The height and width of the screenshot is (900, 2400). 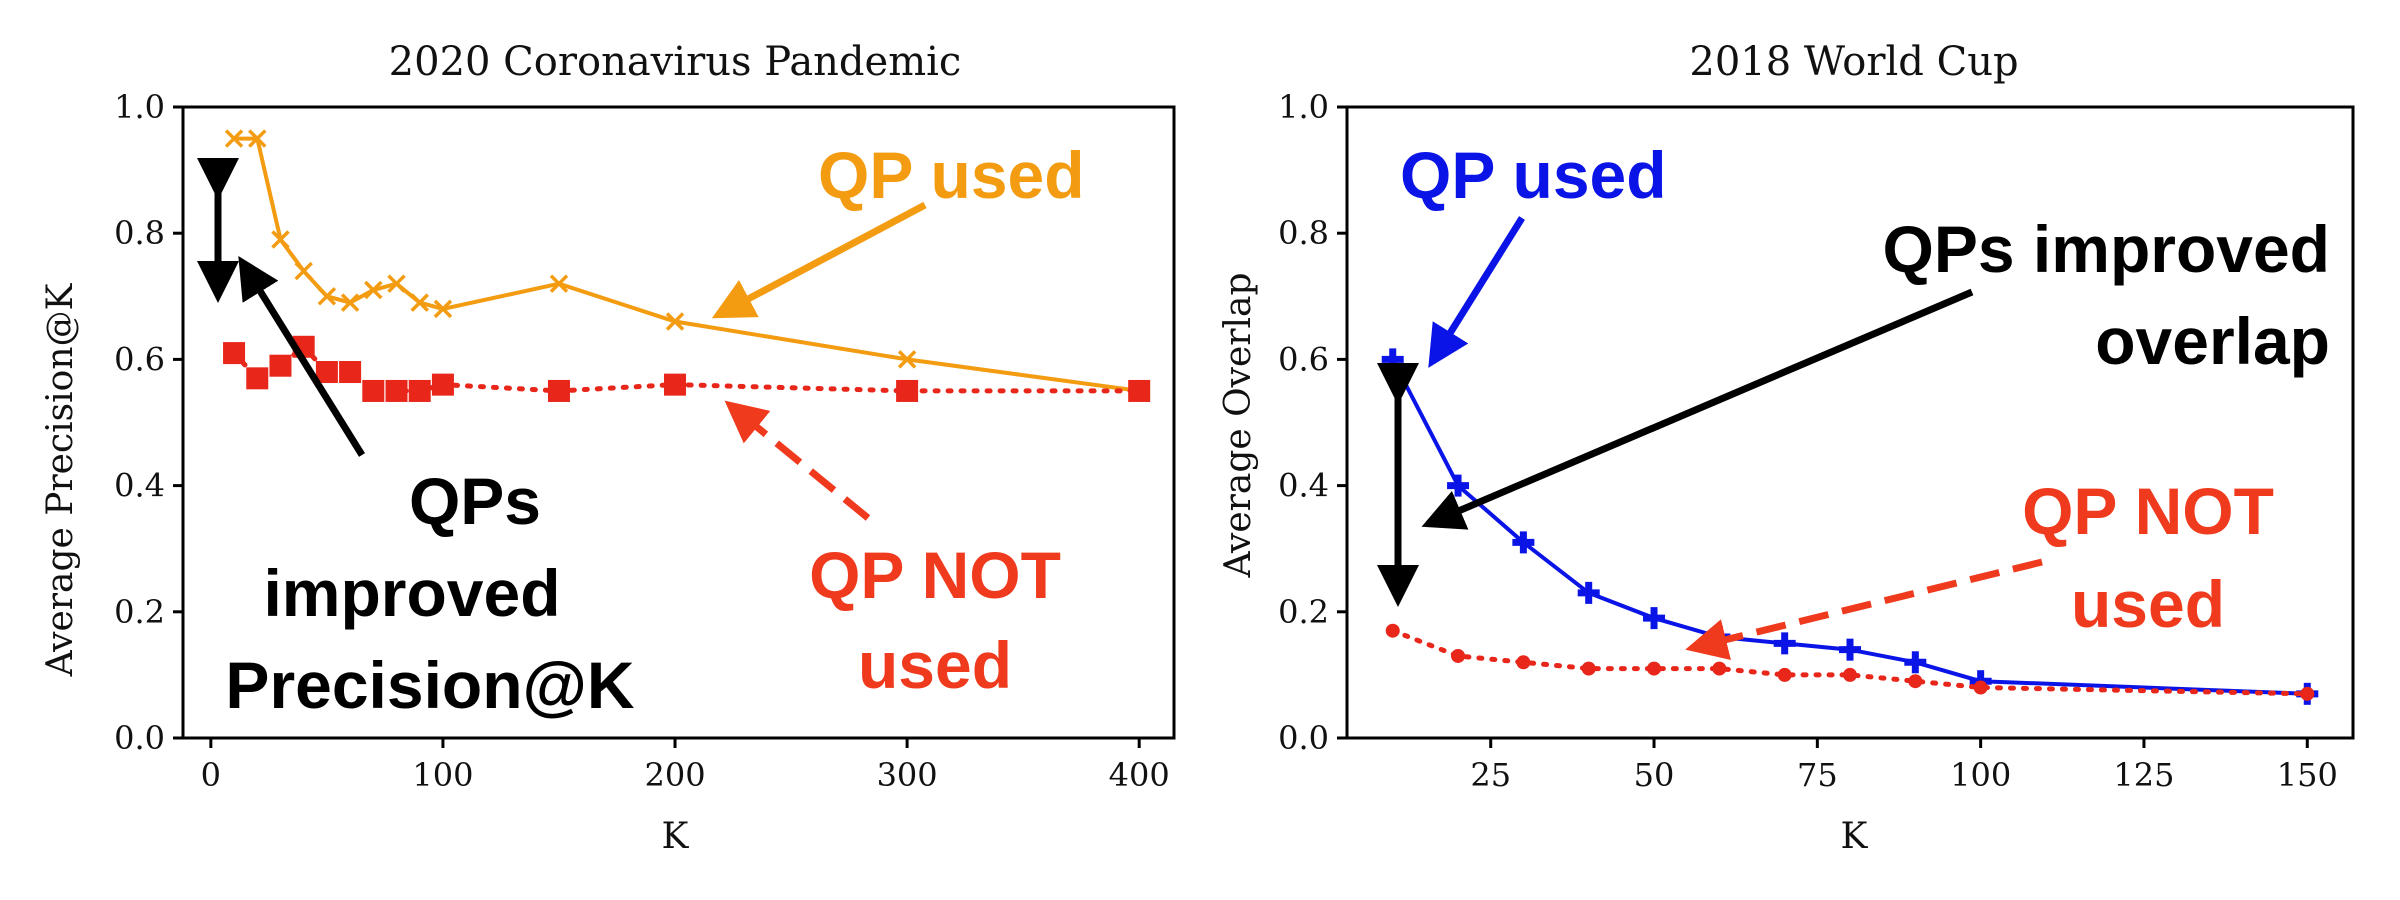 I want to click on right-ytick-label: 1.0, so click(x=1303, y=107).